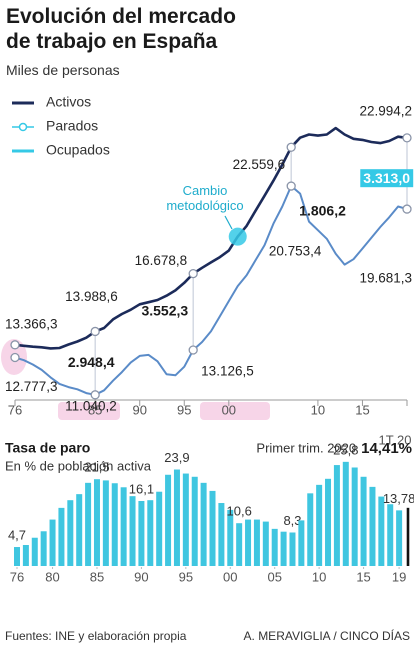 This screenshot has height=648, width=414. What do you see at coordinates (52, 576) in the screenshot?
I see `x-tick-label: 80` at bounding box center [52, 576].